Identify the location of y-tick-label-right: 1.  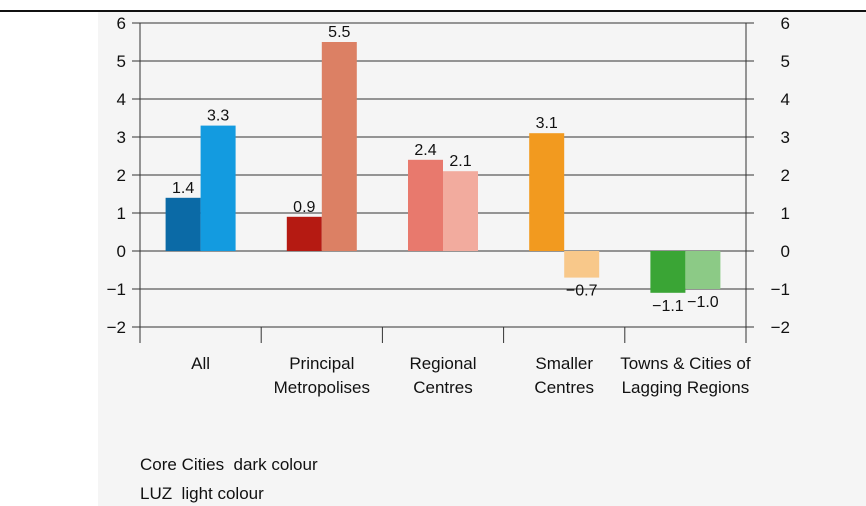
(785, 213).